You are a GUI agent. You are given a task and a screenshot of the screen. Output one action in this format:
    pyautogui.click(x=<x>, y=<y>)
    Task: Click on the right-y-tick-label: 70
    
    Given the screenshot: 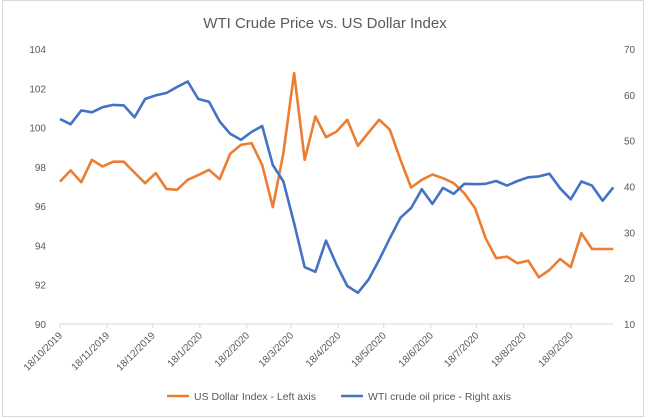 What is the action you would take?
    pyautogui.click(x=630, y=50)
    